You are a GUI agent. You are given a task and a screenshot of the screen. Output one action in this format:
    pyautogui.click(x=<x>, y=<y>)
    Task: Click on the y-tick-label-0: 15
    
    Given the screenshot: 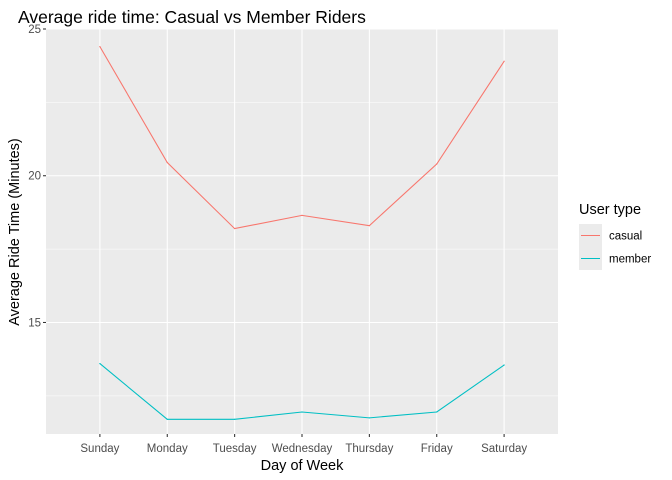 What is the action you would take?
    pyautogui.click(x=34, y=323)
    